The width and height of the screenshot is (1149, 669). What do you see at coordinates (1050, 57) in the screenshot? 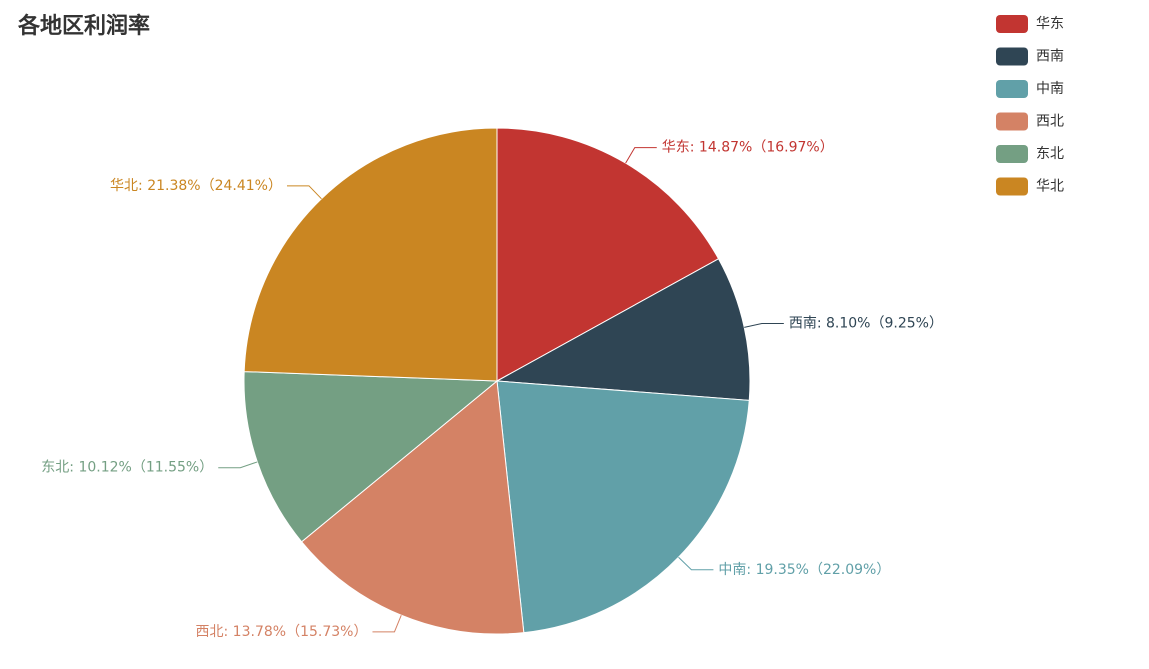
I see `legend-label: 西南` at bounding box center [1050, 57].